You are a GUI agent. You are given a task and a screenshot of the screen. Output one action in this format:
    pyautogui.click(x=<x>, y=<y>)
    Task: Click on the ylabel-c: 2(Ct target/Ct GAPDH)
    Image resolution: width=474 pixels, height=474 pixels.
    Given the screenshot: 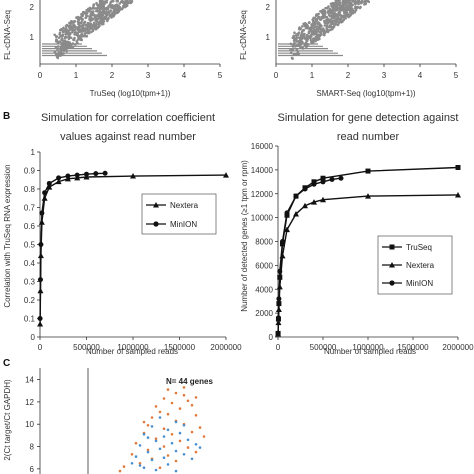 What is the action you would take?
    pyautogui.click(x=7, y=420)
    